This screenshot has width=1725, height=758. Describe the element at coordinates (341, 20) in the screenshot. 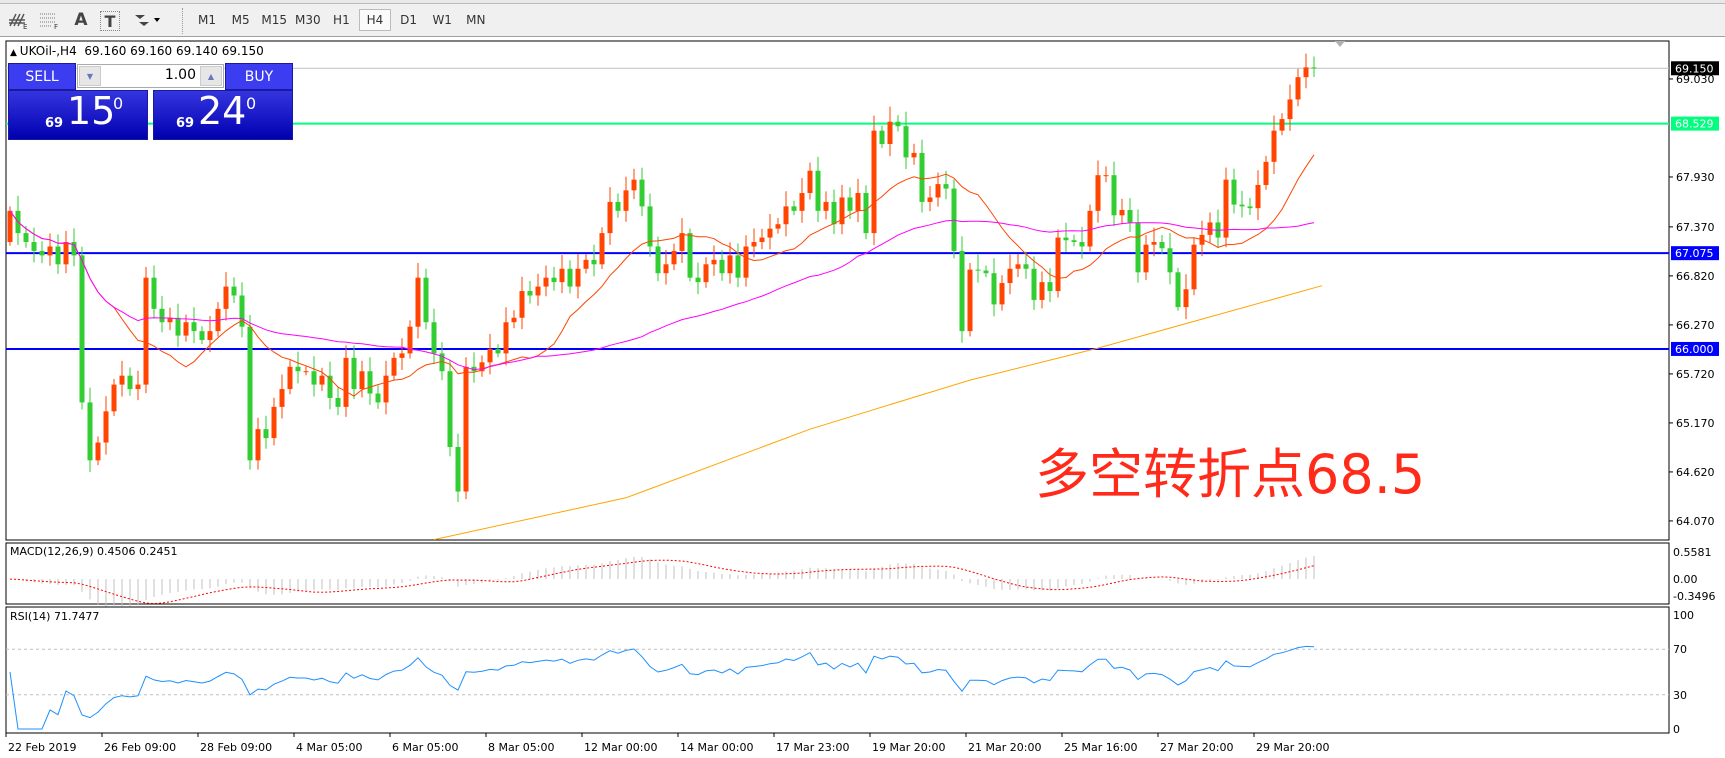

I see `timeframe-h1-button: H1` at that location.